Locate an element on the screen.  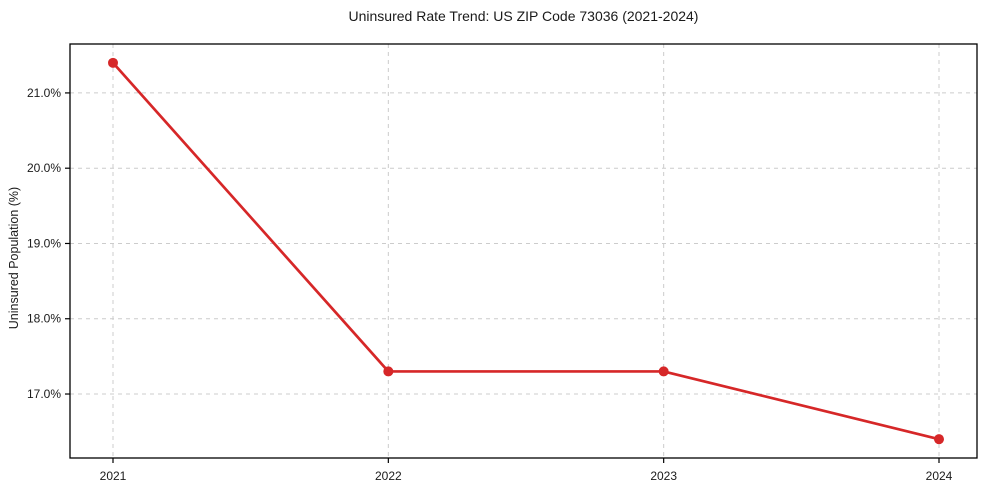
x-tick-label: 2023 is located at coordinates (663, 476).